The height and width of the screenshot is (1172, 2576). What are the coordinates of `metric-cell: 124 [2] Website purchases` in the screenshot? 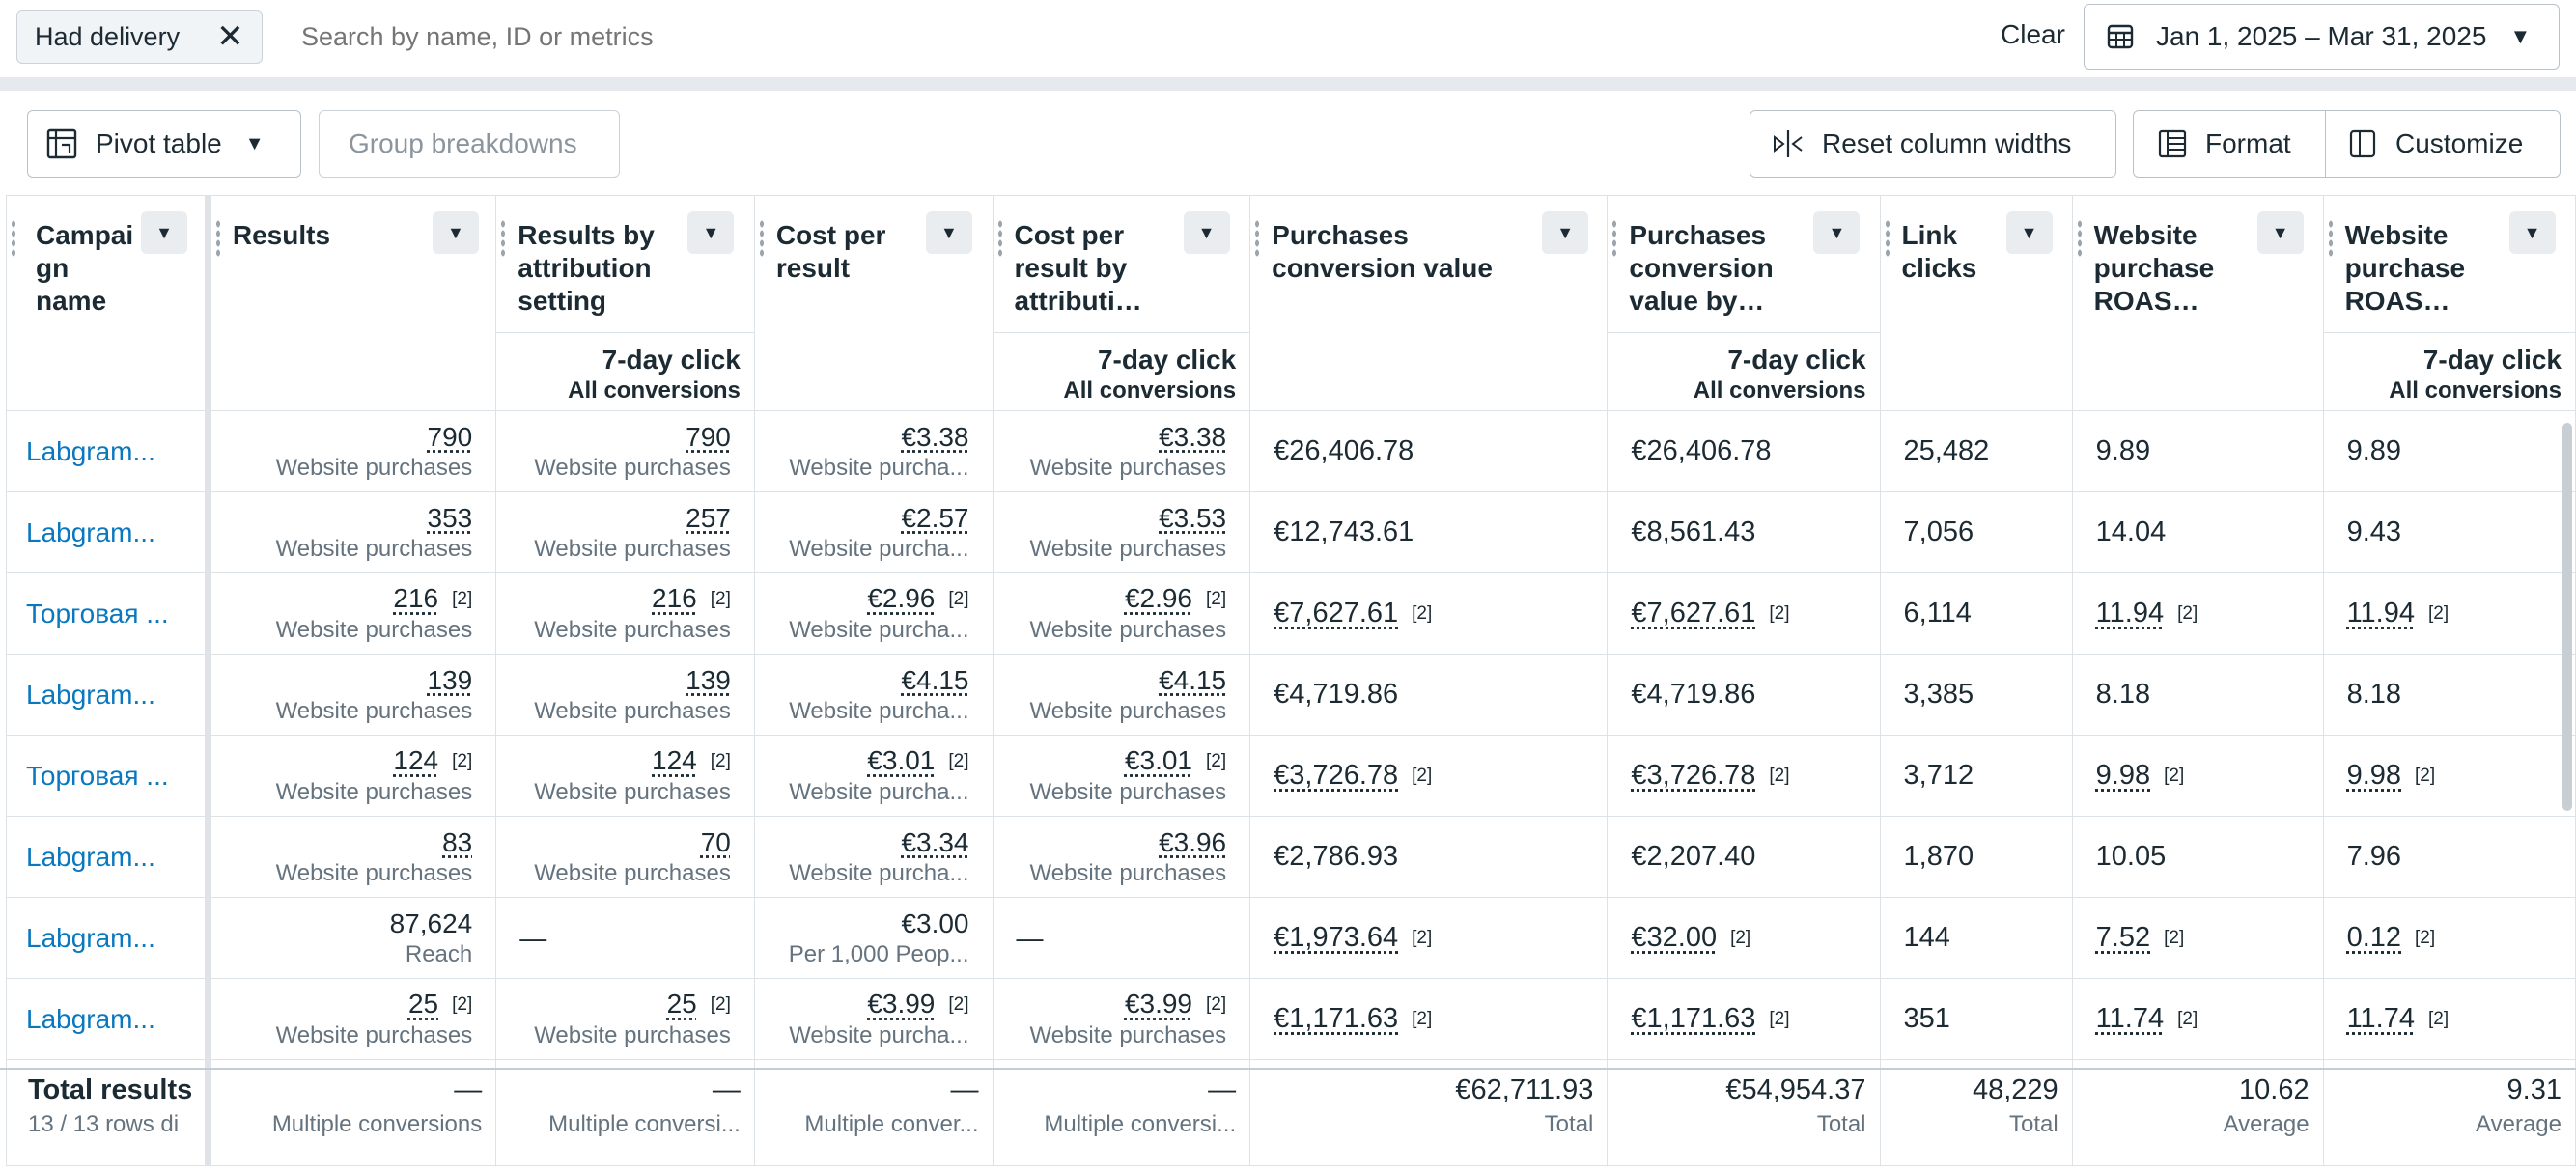 It's located at (625, 776).